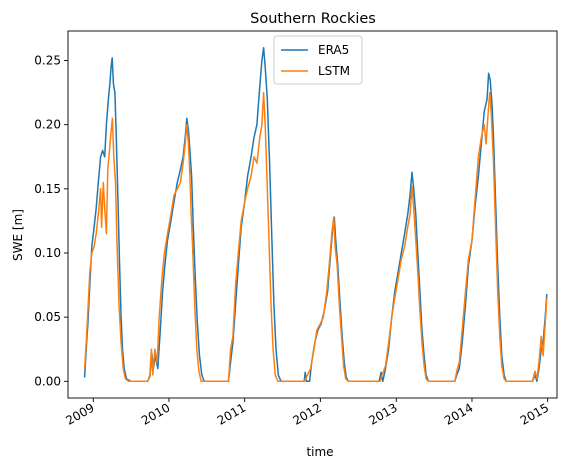 The width and height of the screenshot is (576, 469). Describe the element at coordinates (47, 381) in the screenshot. I see `y-tick-label: 0.00` at that location.